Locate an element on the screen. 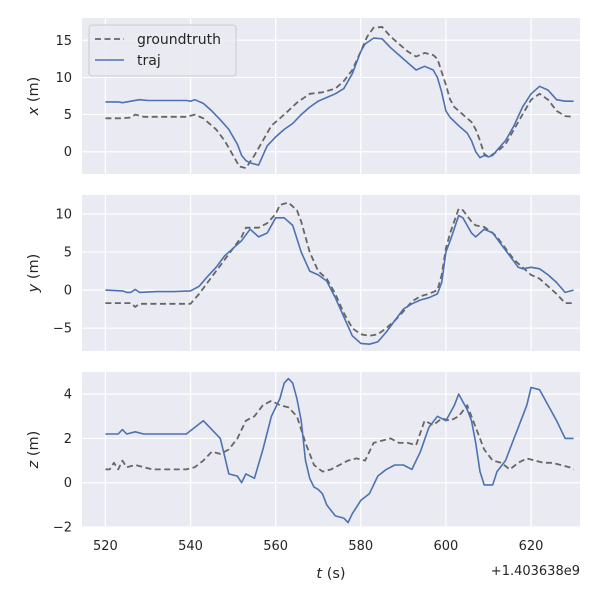  x-tick-label: 540 is located at coordinates (190, 546).